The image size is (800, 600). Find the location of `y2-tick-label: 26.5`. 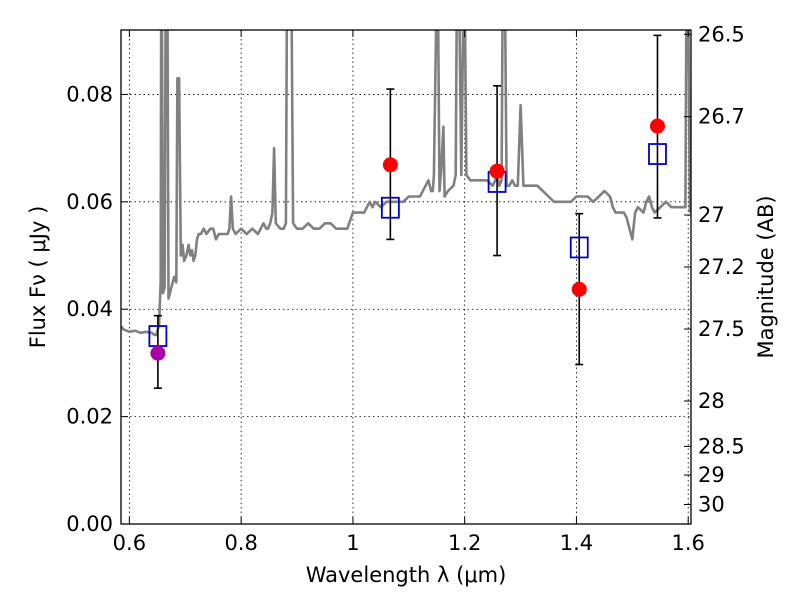

y2-tick-label: 26.5 is located at coordinates (721, 34).